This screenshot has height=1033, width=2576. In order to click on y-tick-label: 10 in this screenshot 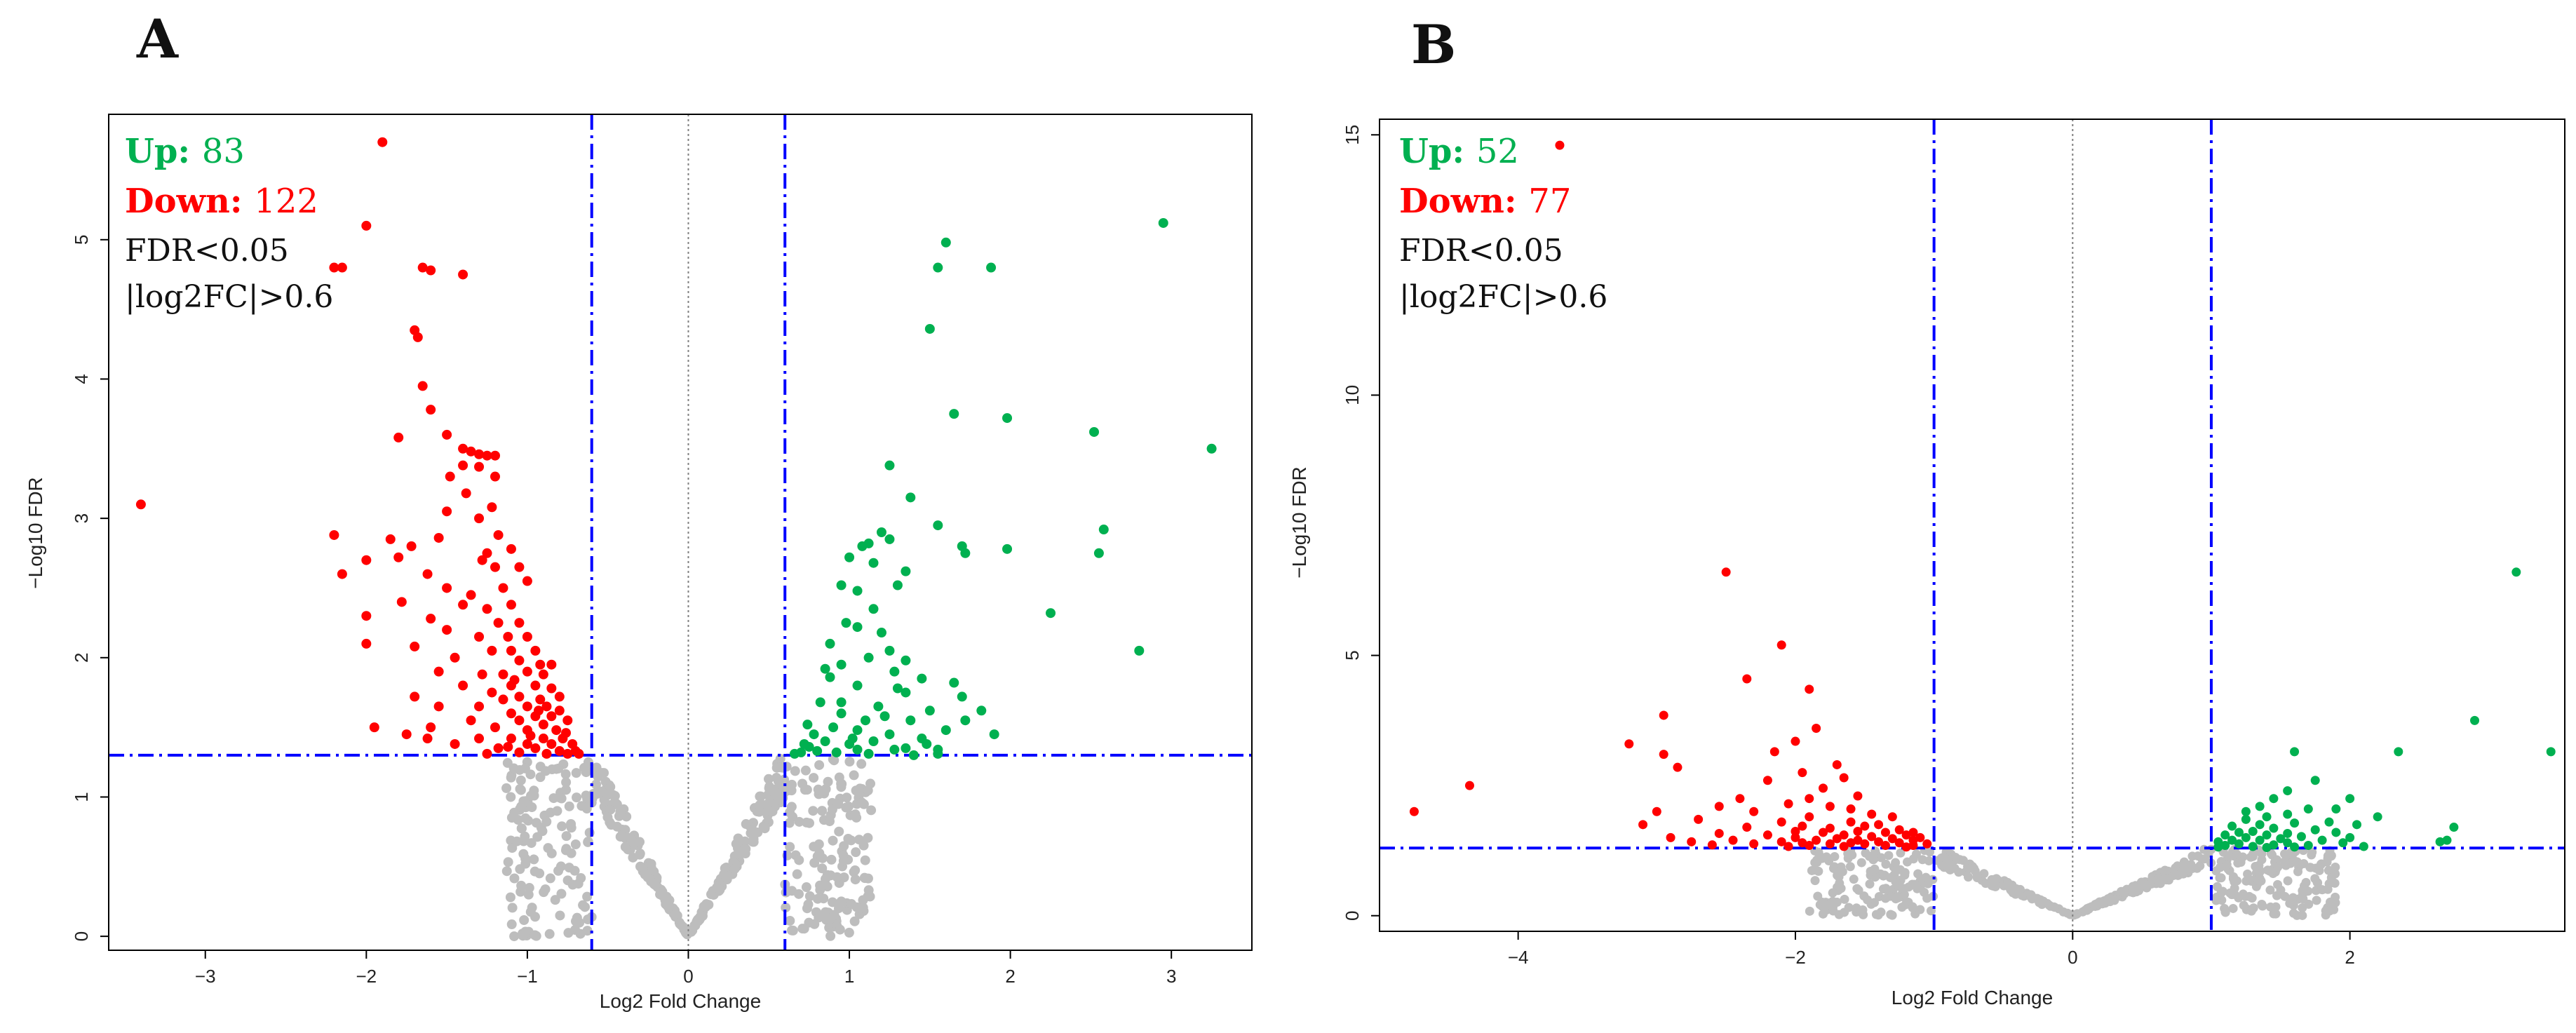, I will do `click(1352, 395)`.